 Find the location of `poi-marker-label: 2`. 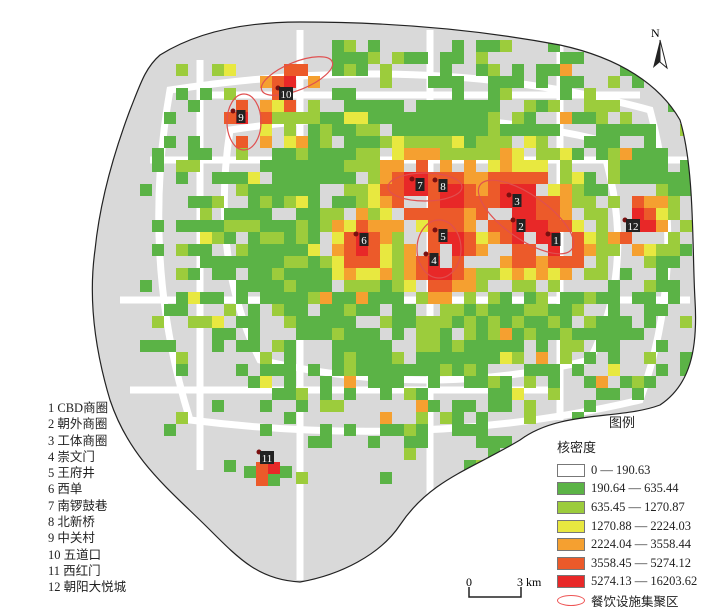

poi-marker-label: 2 is located at coordinates (521, 227).